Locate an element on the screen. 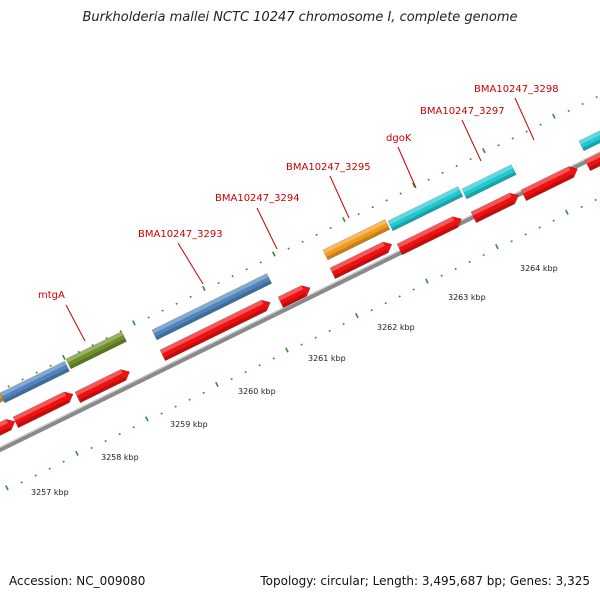  accession-text: Accession: NC_009080 is located at coordinates (77, 581).